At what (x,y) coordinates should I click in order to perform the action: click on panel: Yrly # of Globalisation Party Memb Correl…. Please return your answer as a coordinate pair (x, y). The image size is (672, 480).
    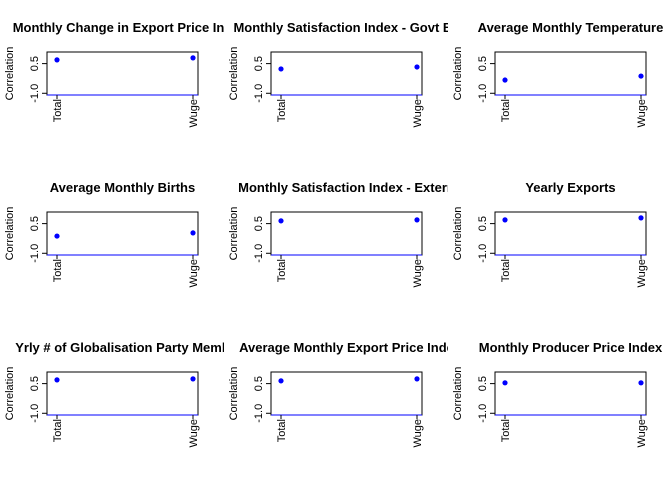
    Looking at the image, I should click on (117, 394).